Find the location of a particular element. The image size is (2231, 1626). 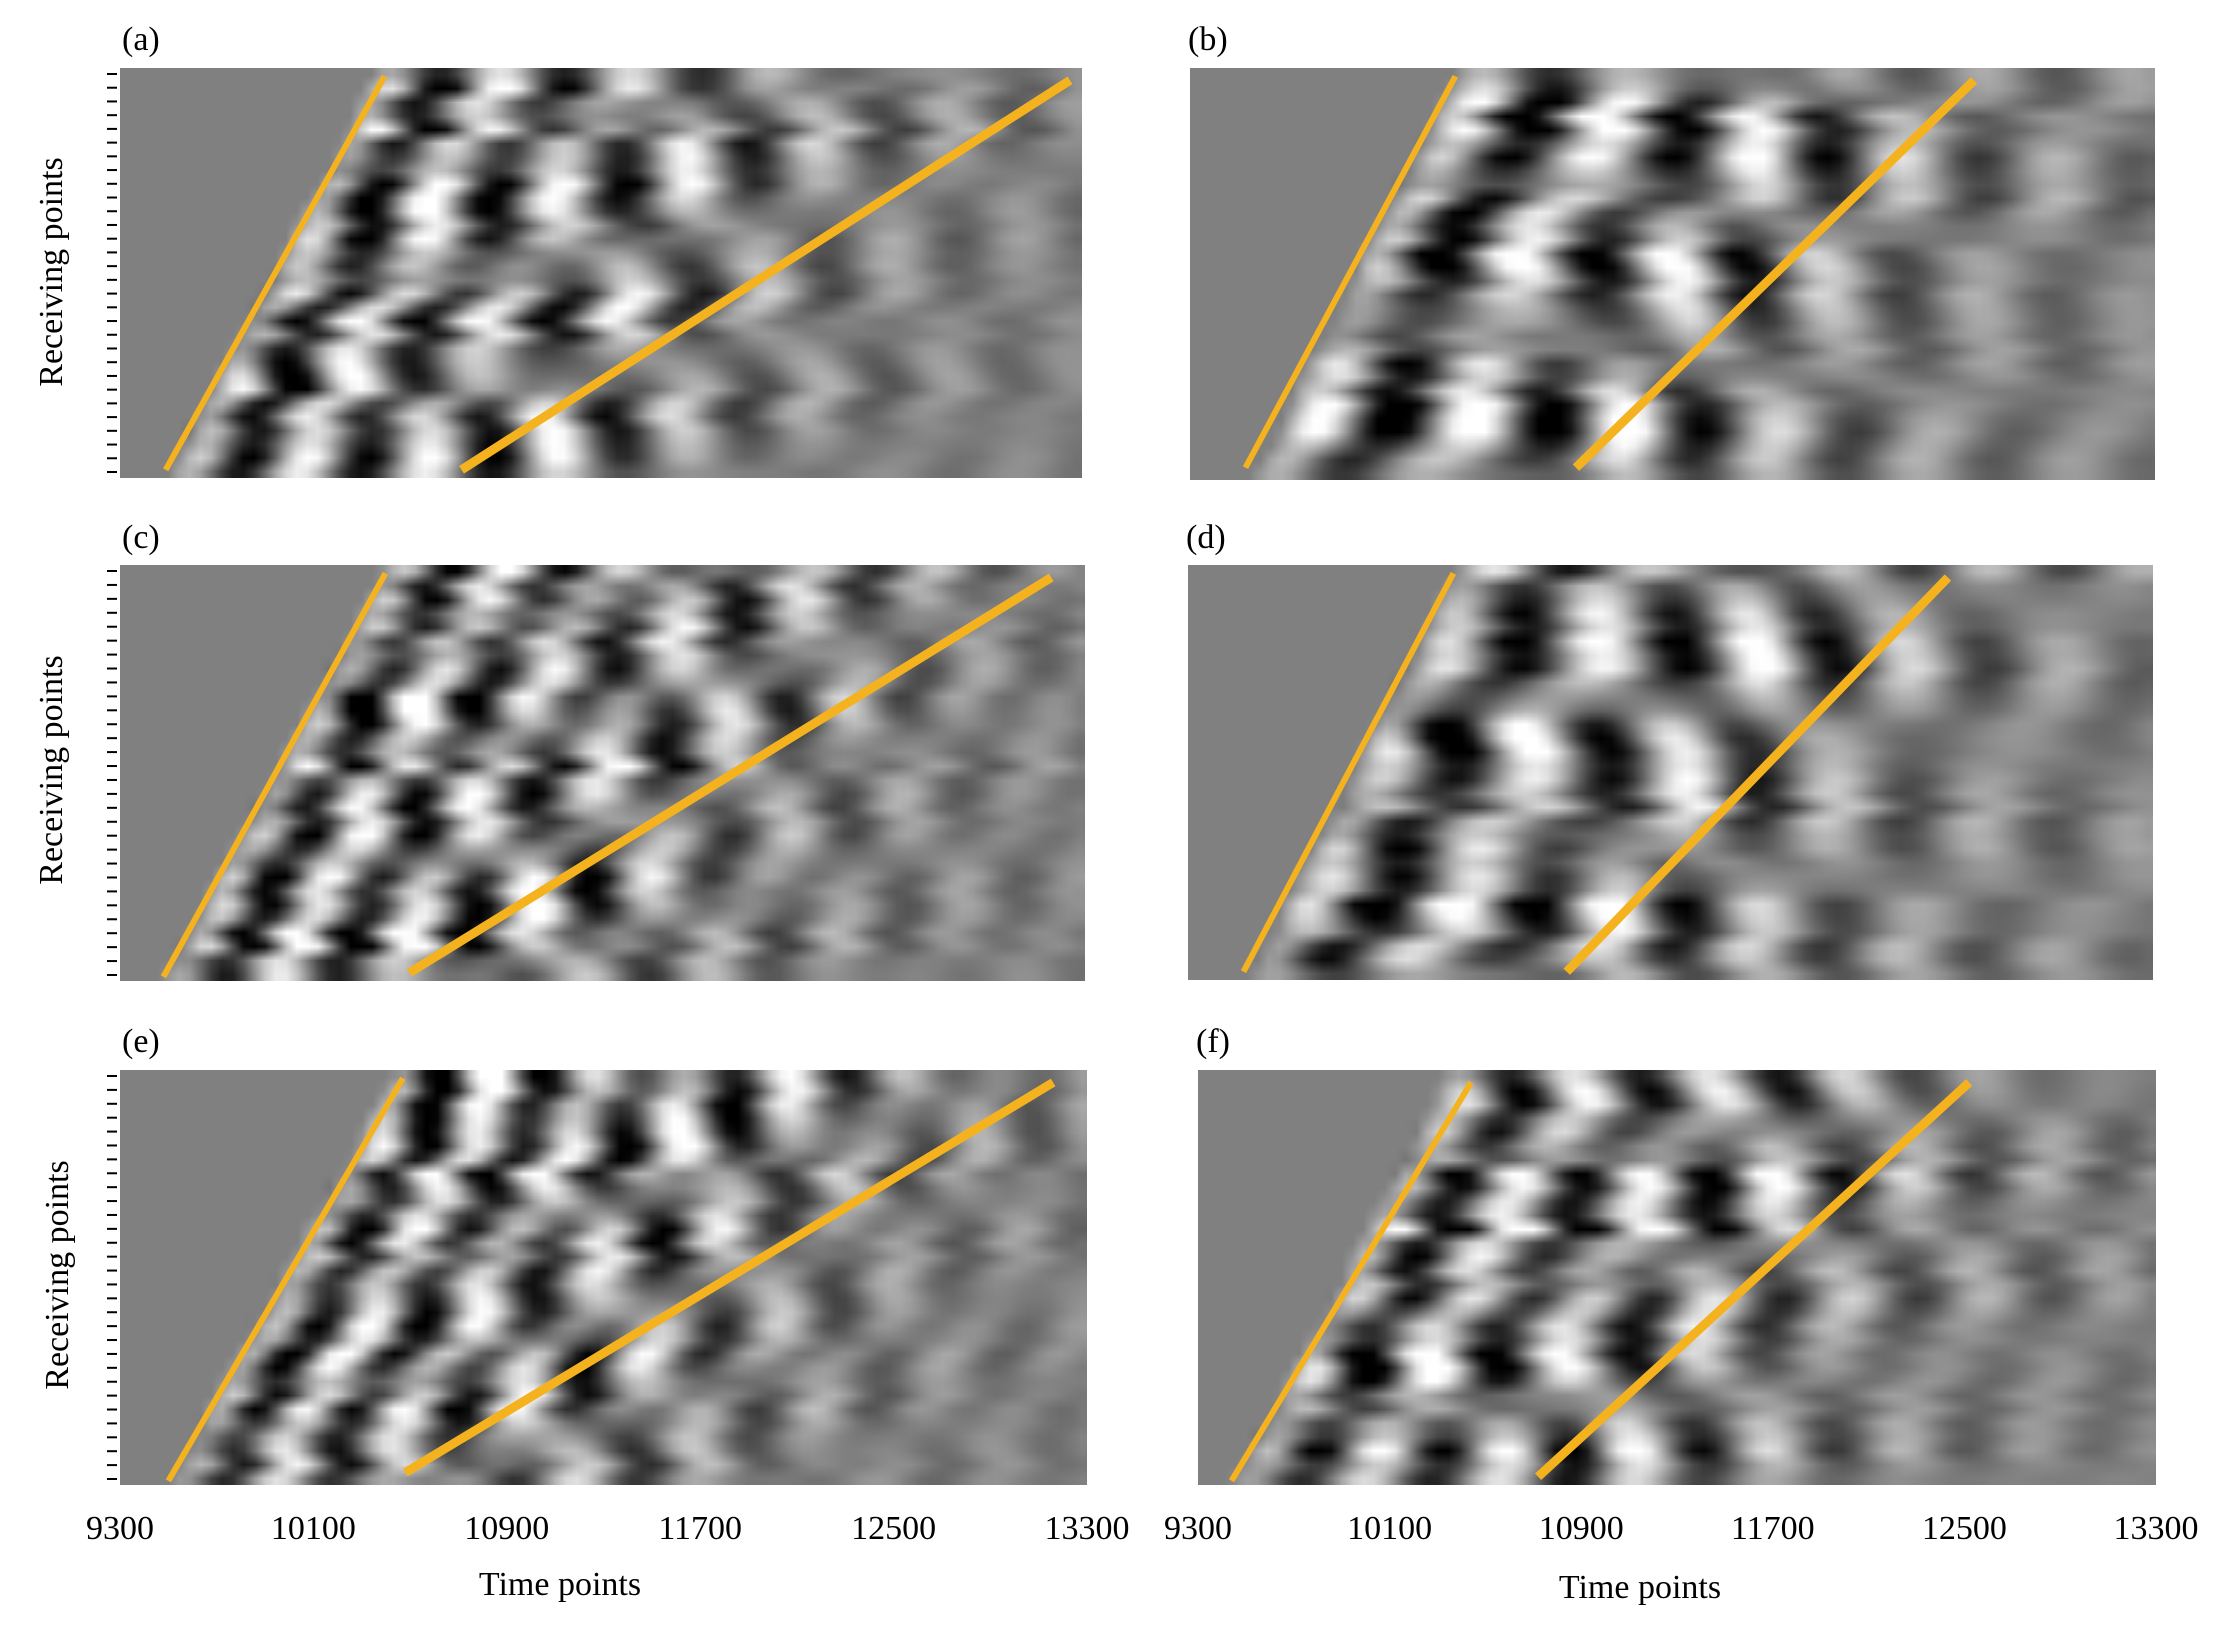

panel-label: (c) is located at coordinates (141, 537).